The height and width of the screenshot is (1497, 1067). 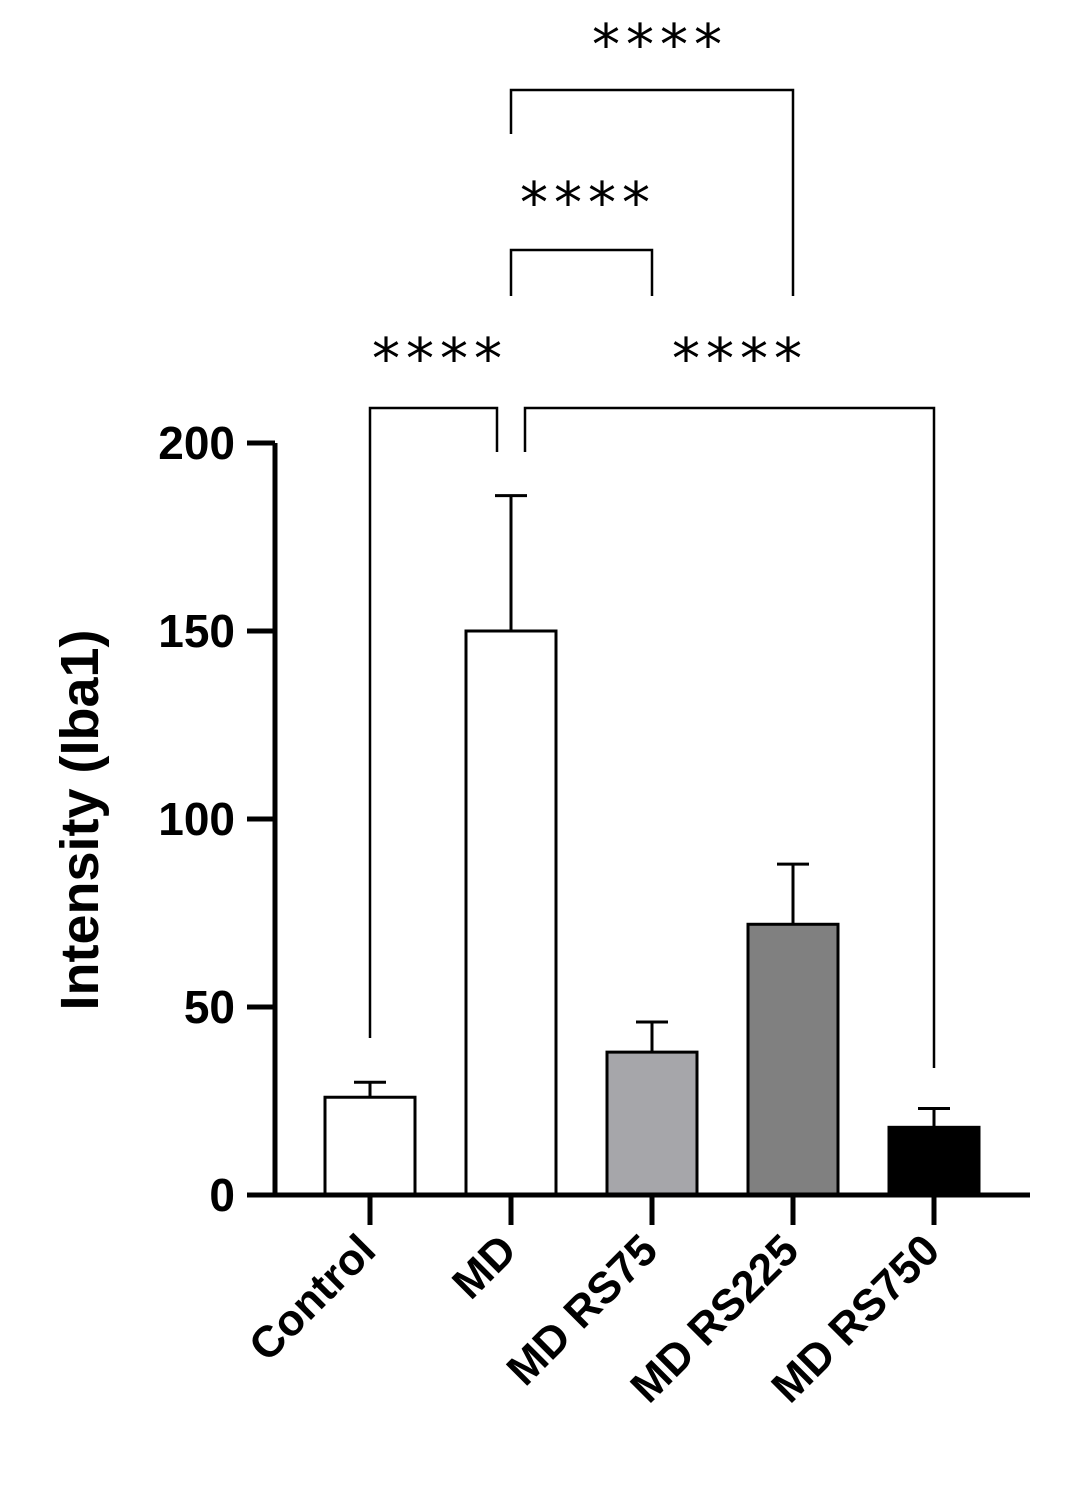 What do you see at coordinates (196, 443) in the screenshot?
I see `y-tick-label: 200` at bounding box center [196, 443].